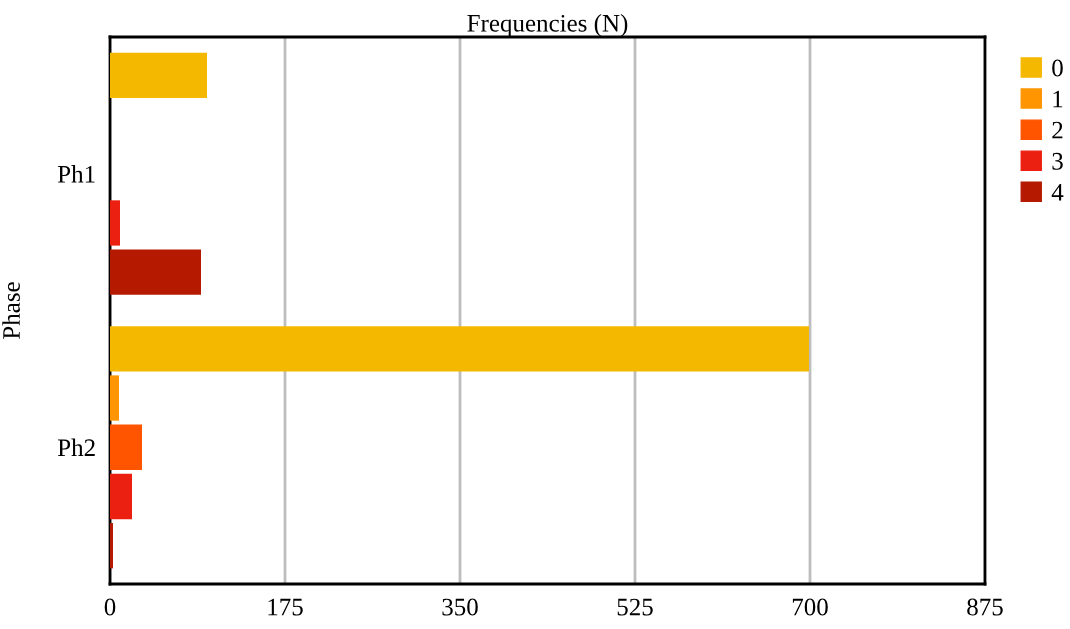 The height and width of the screenshot is (629, 1070). Describe the element at coordinates (1058, 99) in the screenshot. I see `legend-label: 1` at that location.